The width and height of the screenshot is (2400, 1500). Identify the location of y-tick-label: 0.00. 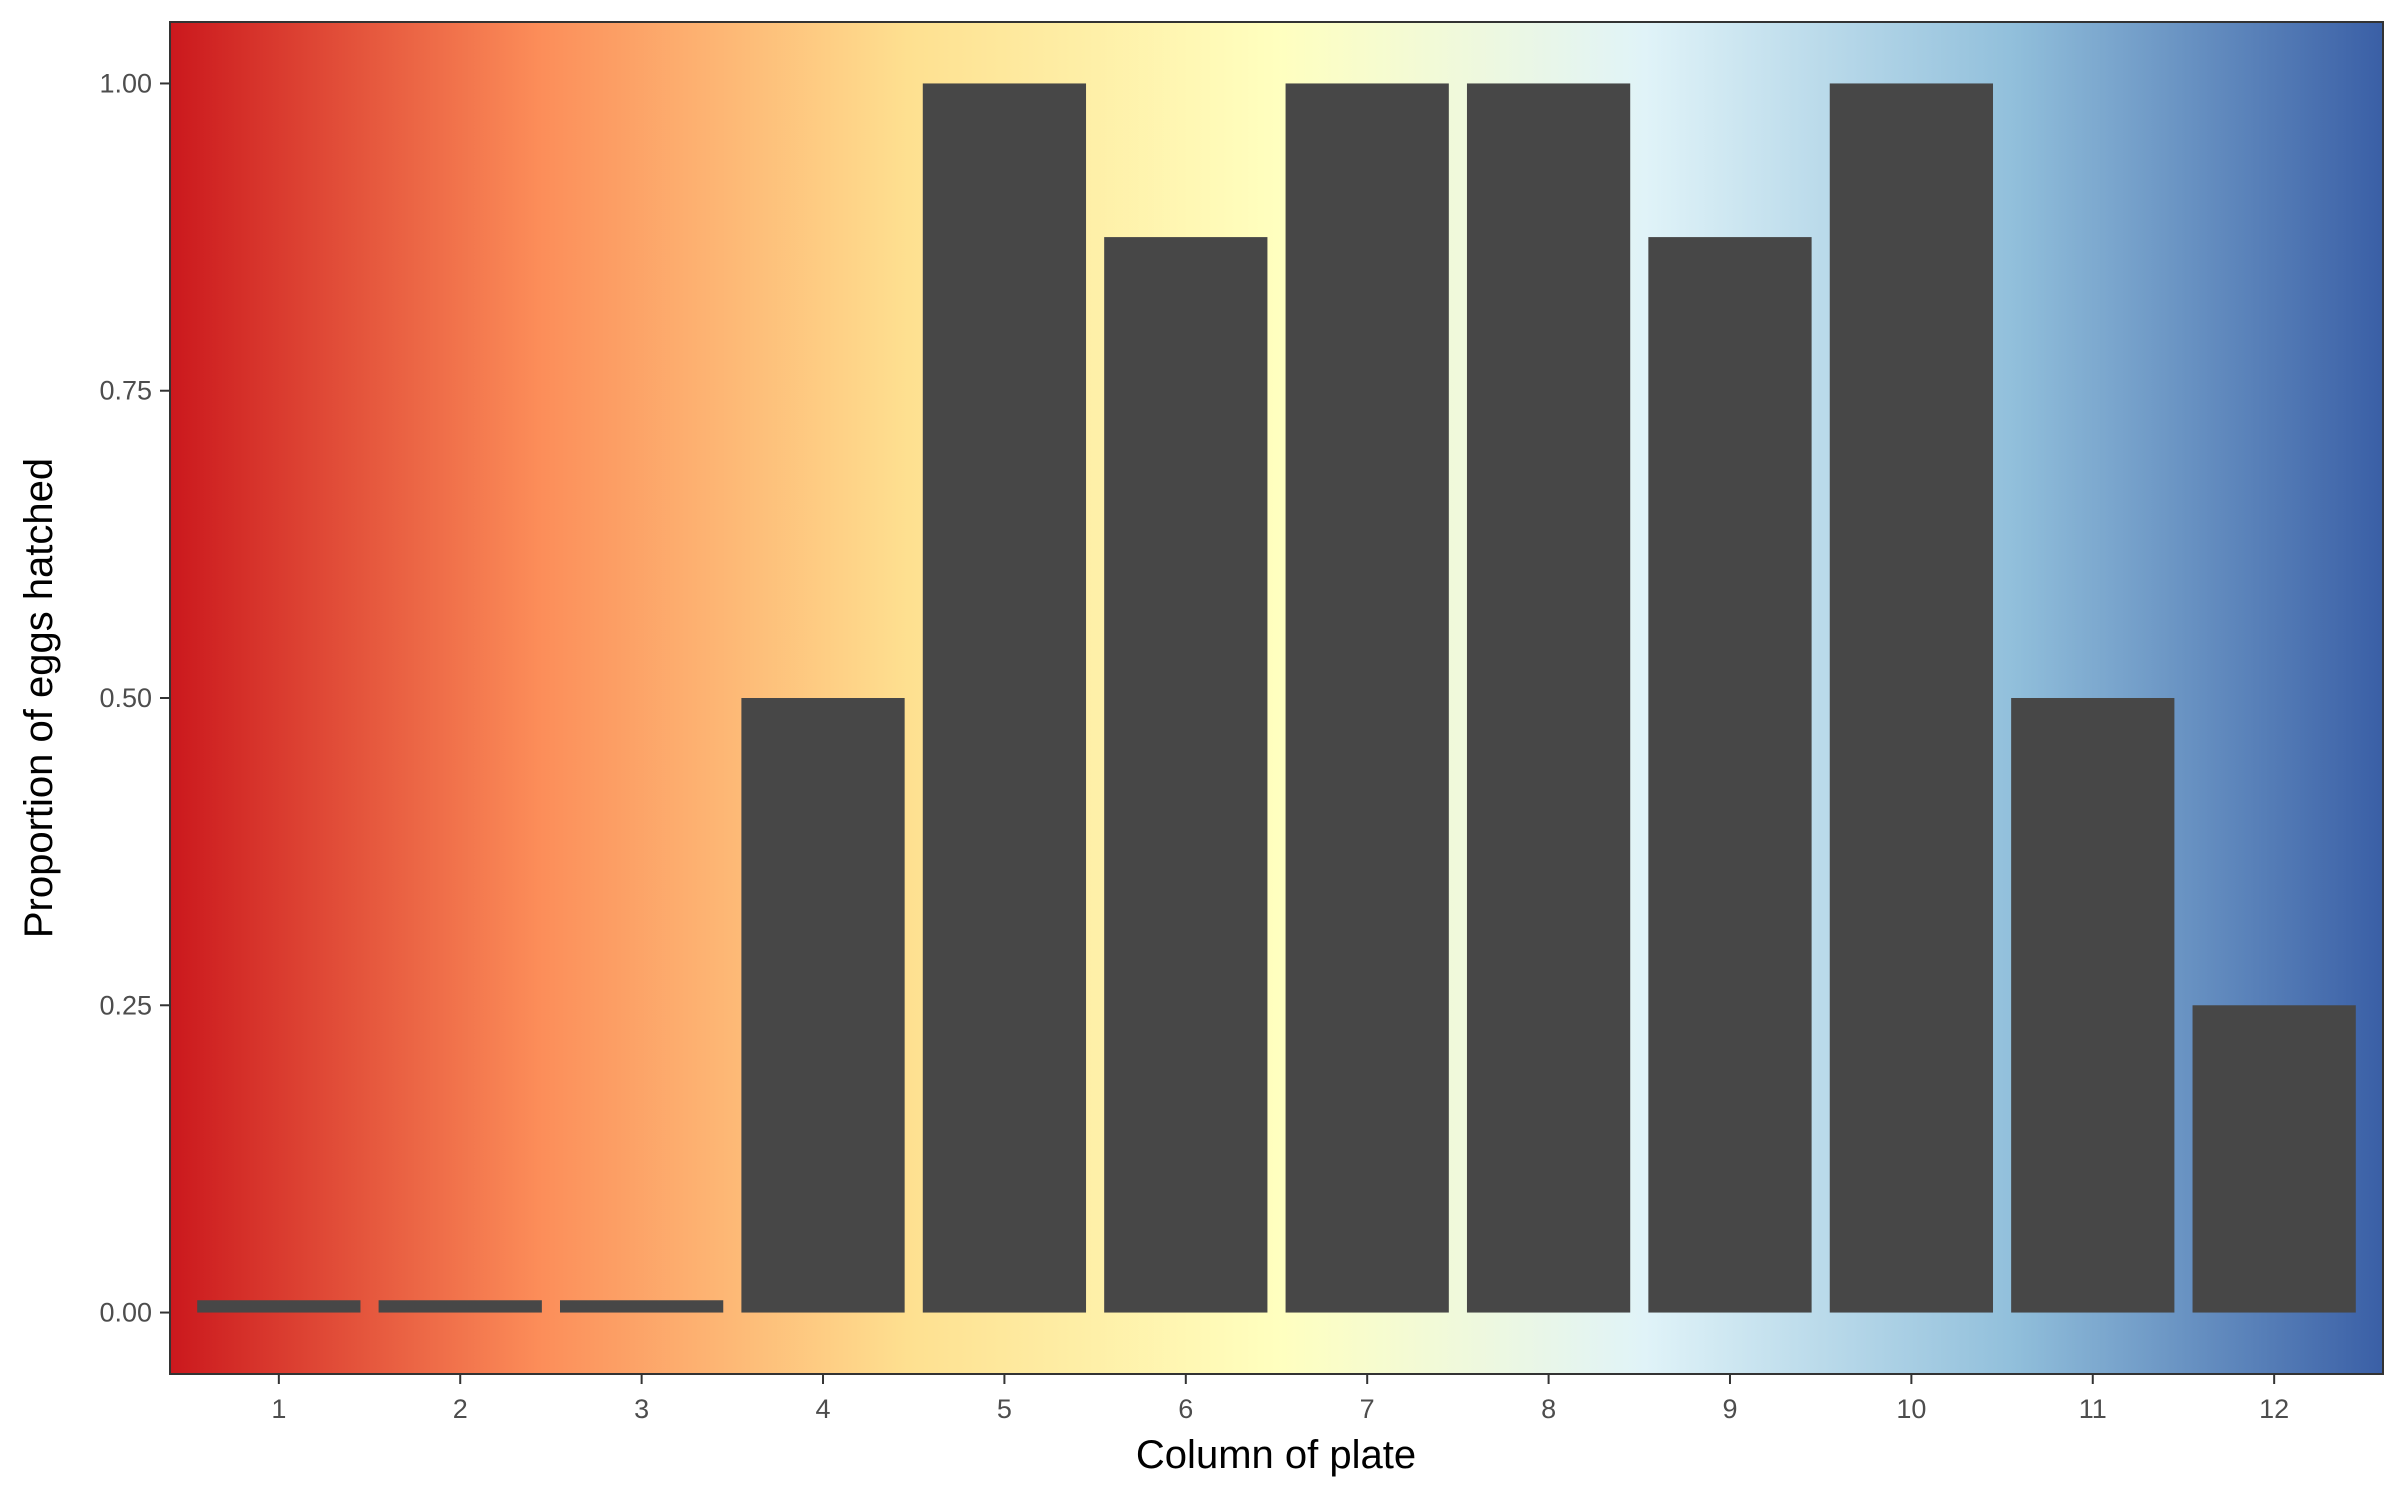
(125, 1313).